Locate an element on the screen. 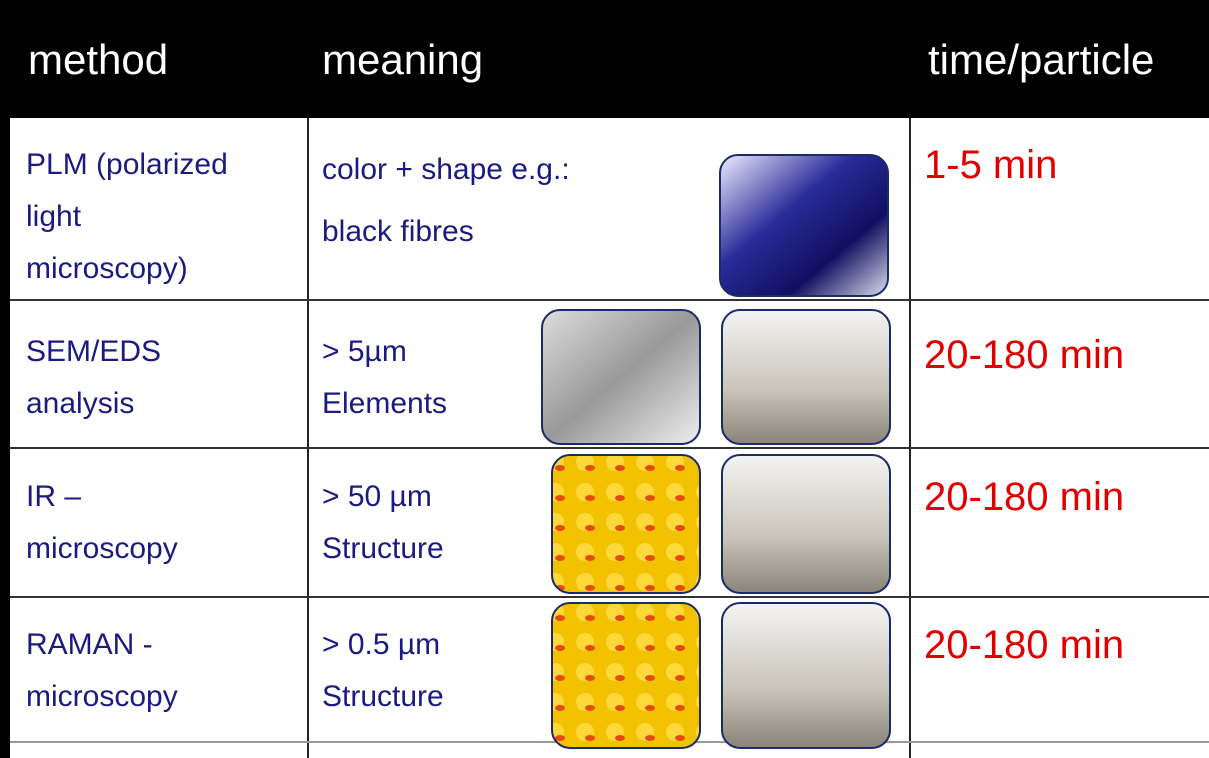 The image size is (1209, 758). meaning-cell: color + shape e.g.: black fibres is located at coordinates (446, 201).